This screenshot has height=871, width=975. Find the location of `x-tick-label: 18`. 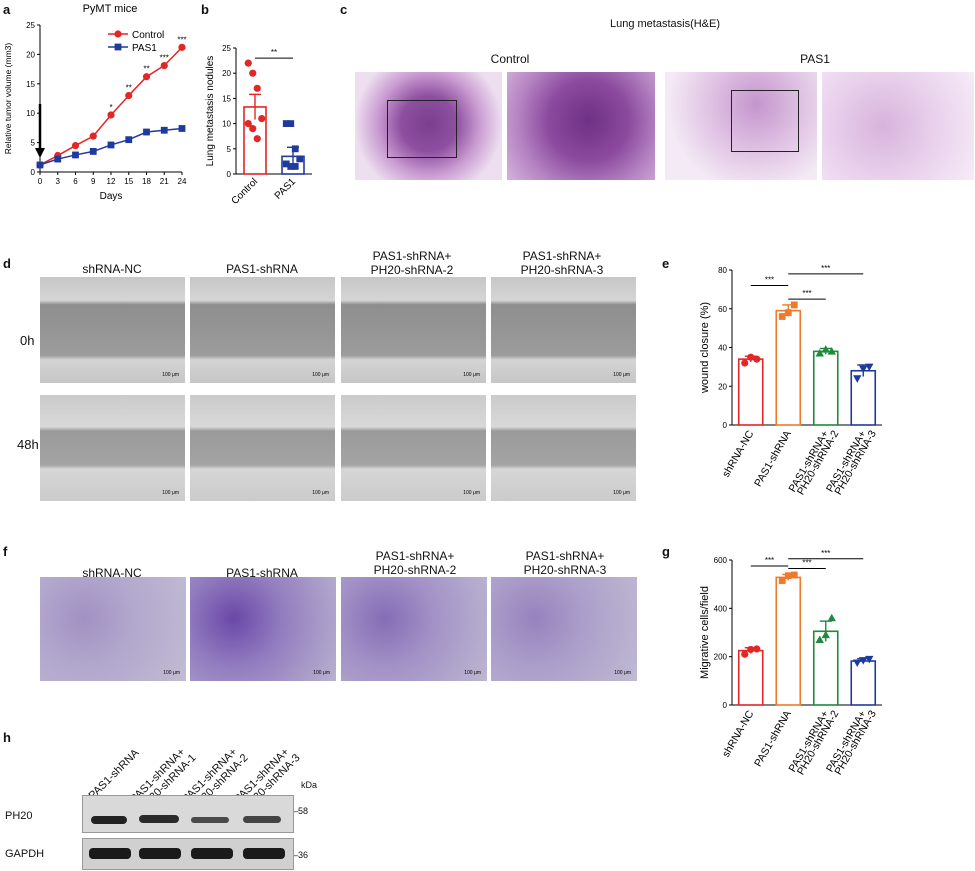

x-tick-label: 18 is located at coordinates (146, 181).